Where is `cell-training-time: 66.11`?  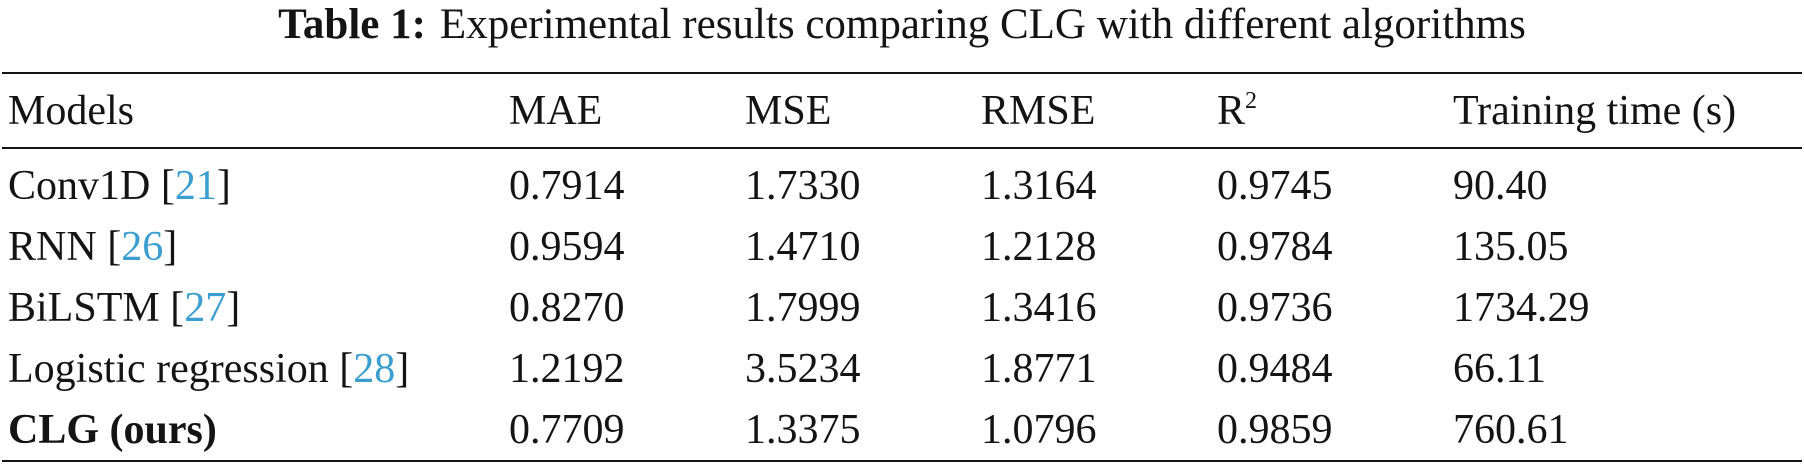
cell-training-time: 66.11 is located at coordinates (1499, 368).